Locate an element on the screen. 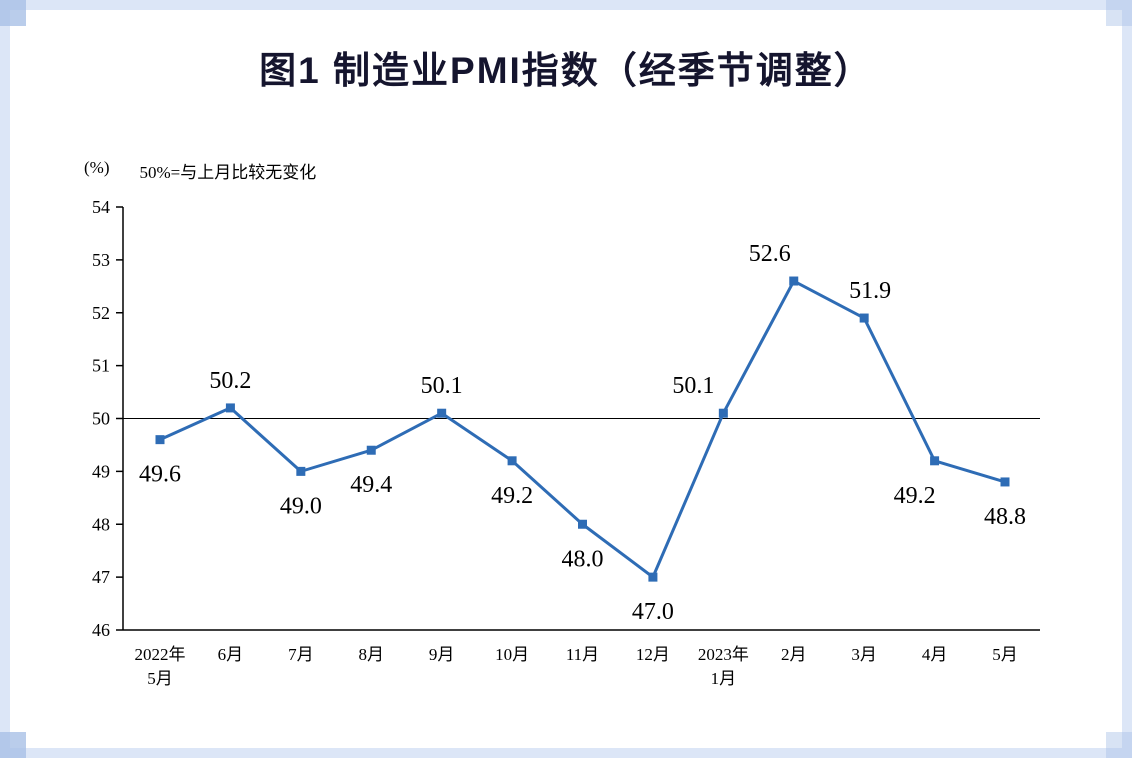  y-tick-label: 53 is located at coordinates (101, 260).